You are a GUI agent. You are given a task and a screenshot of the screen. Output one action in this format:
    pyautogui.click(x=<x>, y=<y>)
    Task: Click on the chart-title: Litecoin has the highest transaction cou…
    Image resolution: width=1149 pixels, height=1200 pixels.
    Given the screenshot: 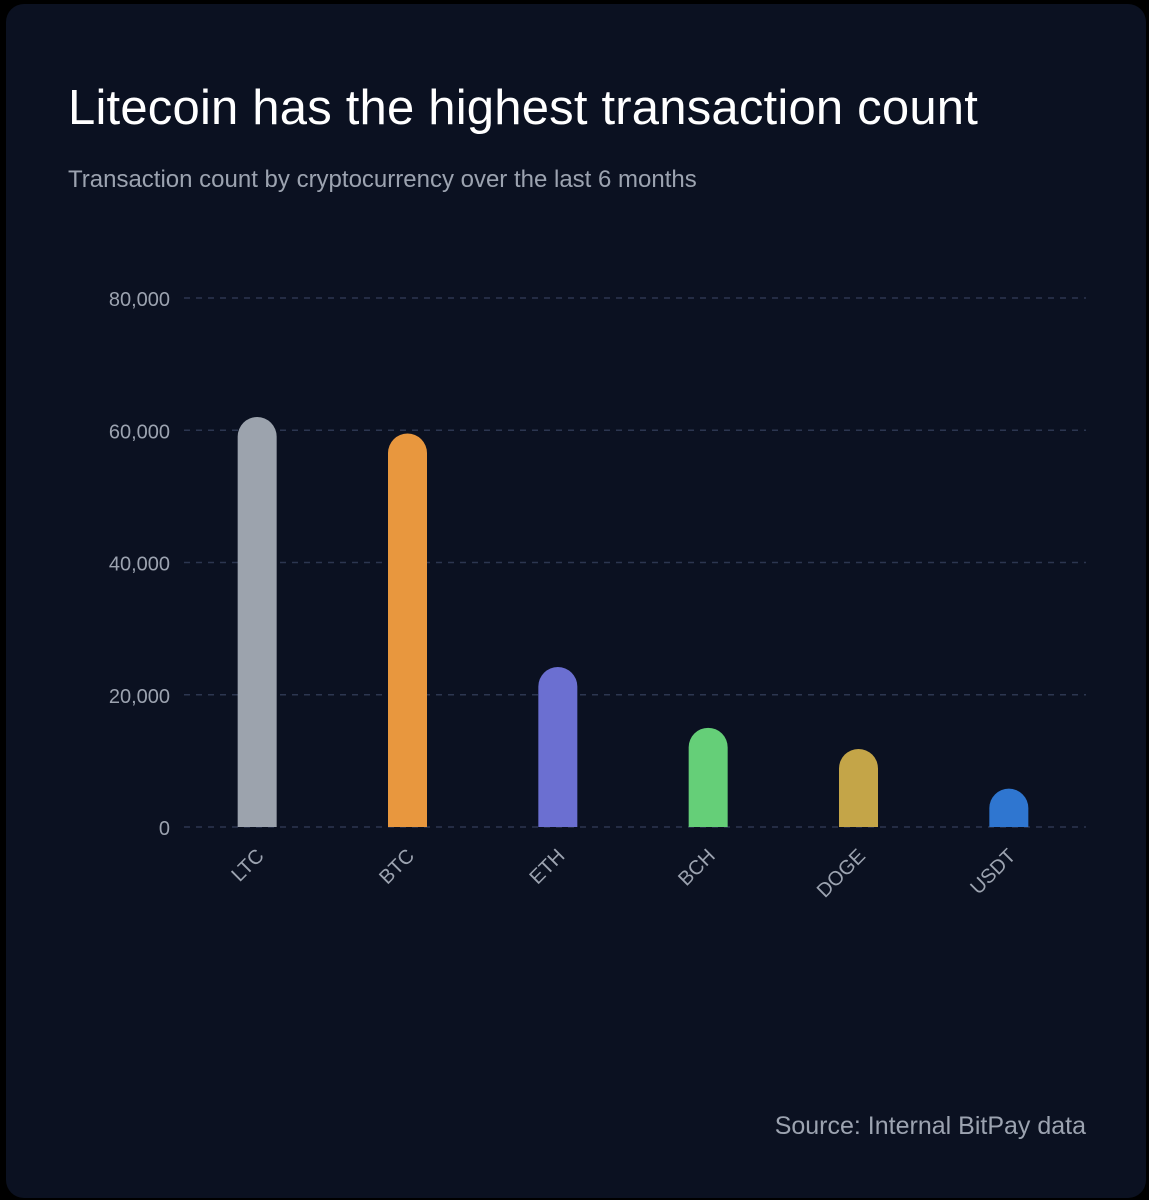 What is the action you would take?
    pyautogui.click(x=523, y=108)
    